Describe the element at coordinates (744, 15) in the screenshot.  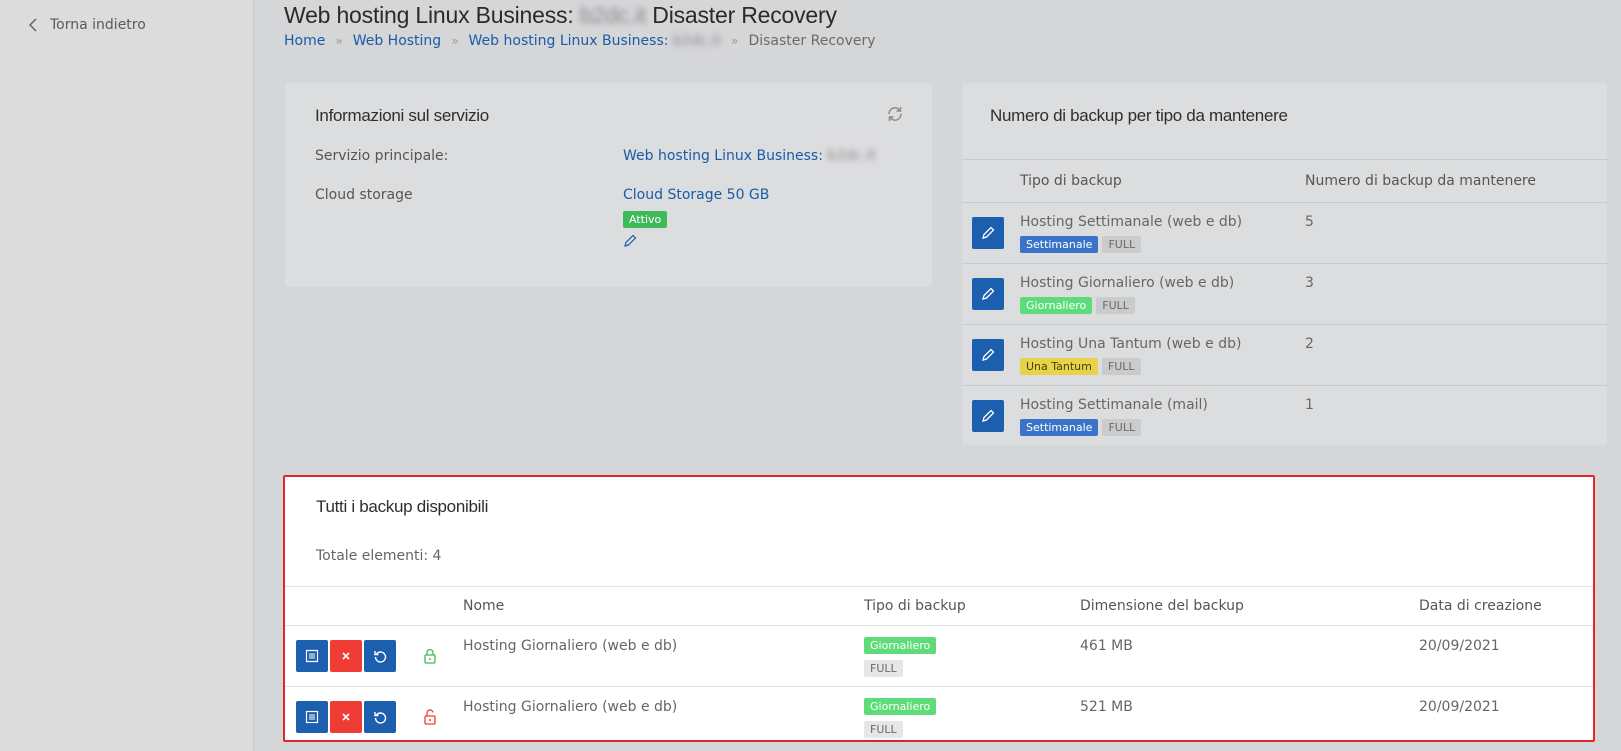
I see `page-title-suffix: Disaster Recovery` at that location.